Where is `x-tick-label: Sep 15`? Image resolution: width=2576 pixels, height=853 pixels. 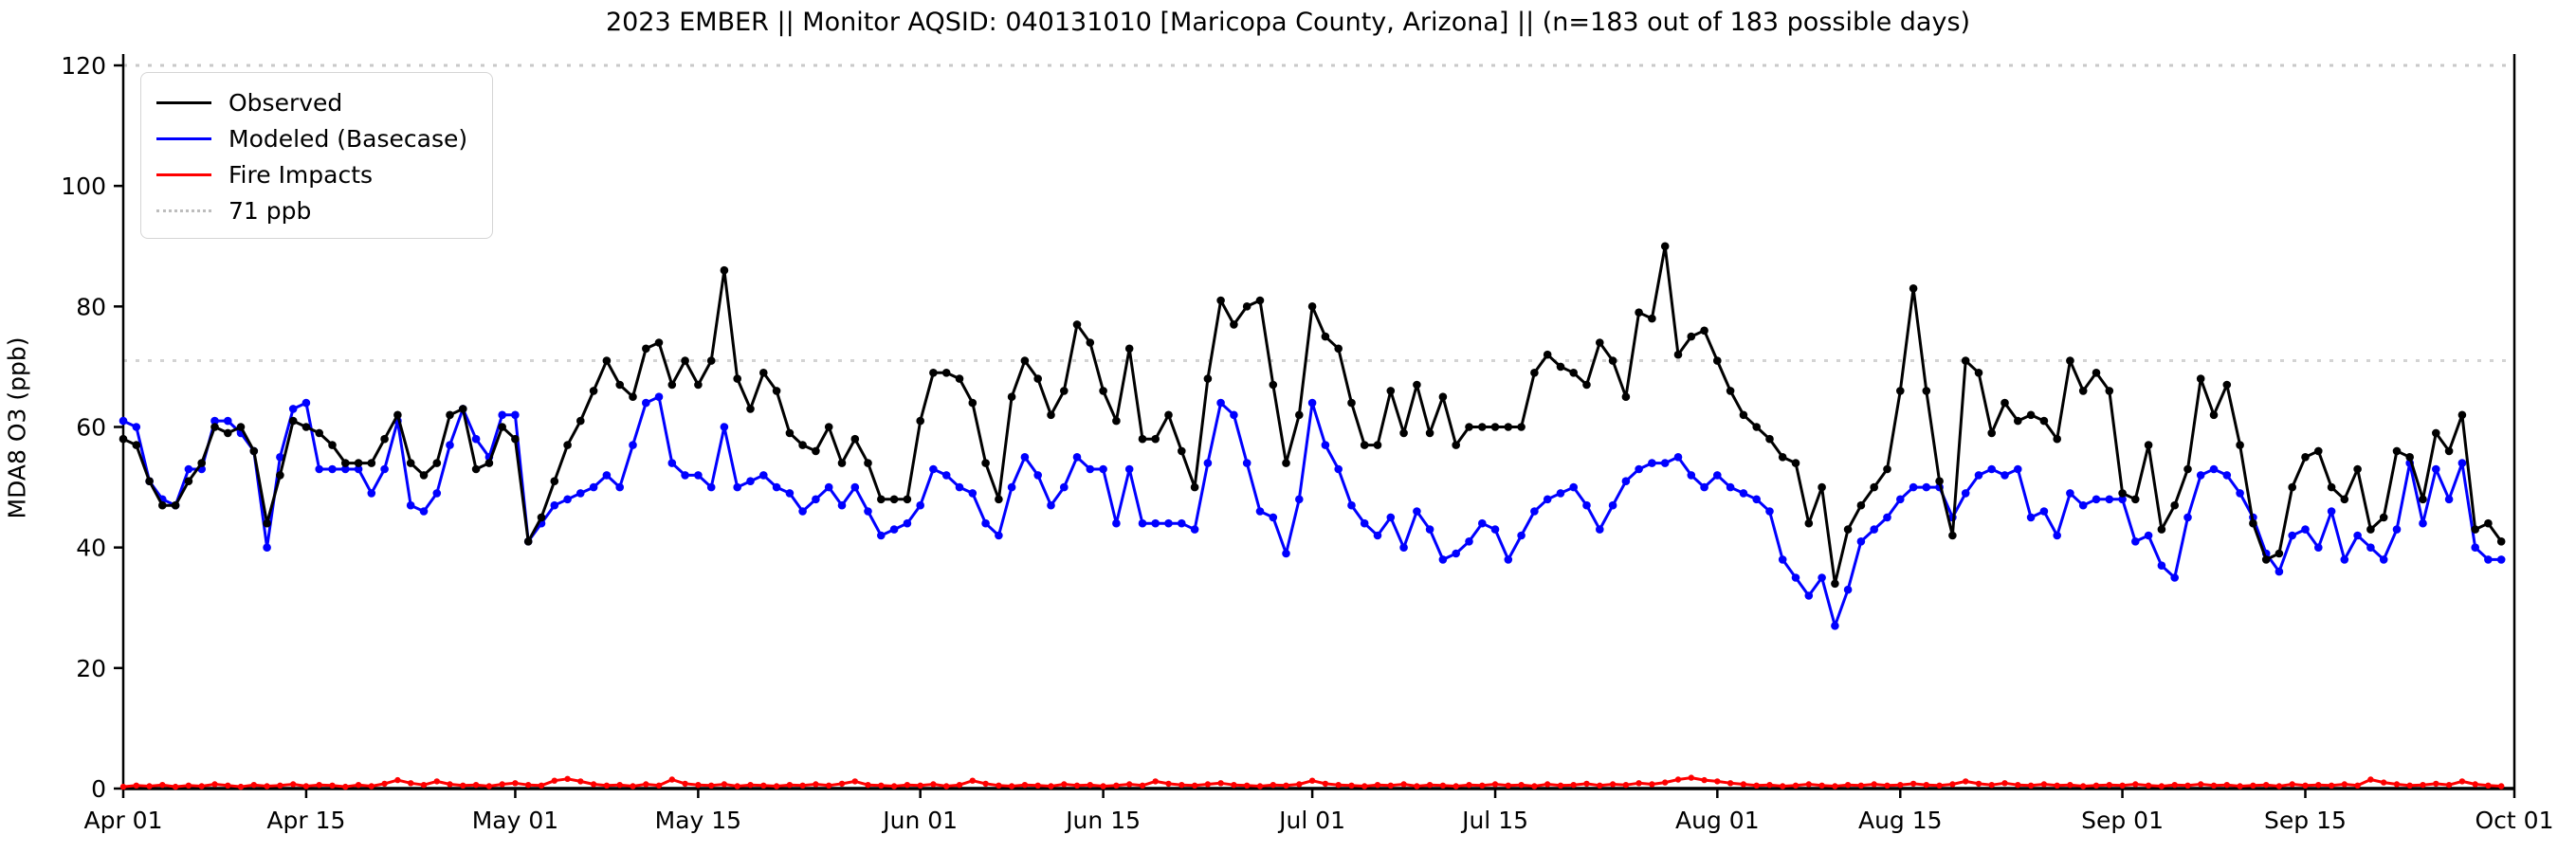
x-tick-label: Sep 15 is located at coordinates (2305, 820).